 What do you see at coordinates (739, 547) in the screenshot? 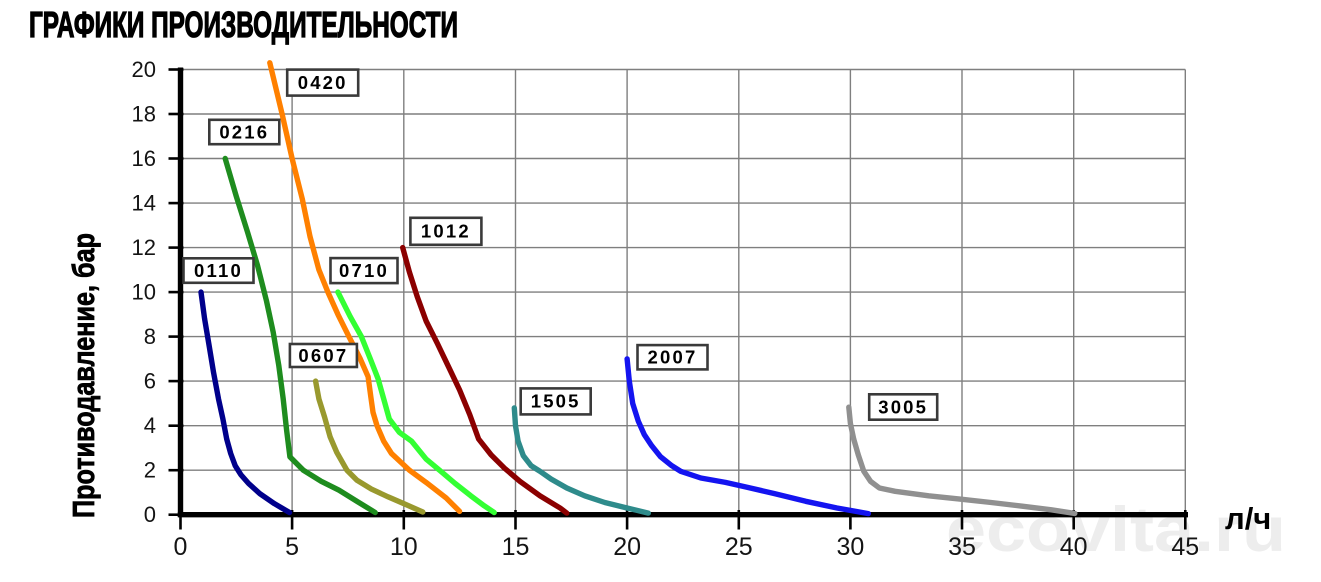
I see `svg-text: 25` at bounding box center [739, 547].